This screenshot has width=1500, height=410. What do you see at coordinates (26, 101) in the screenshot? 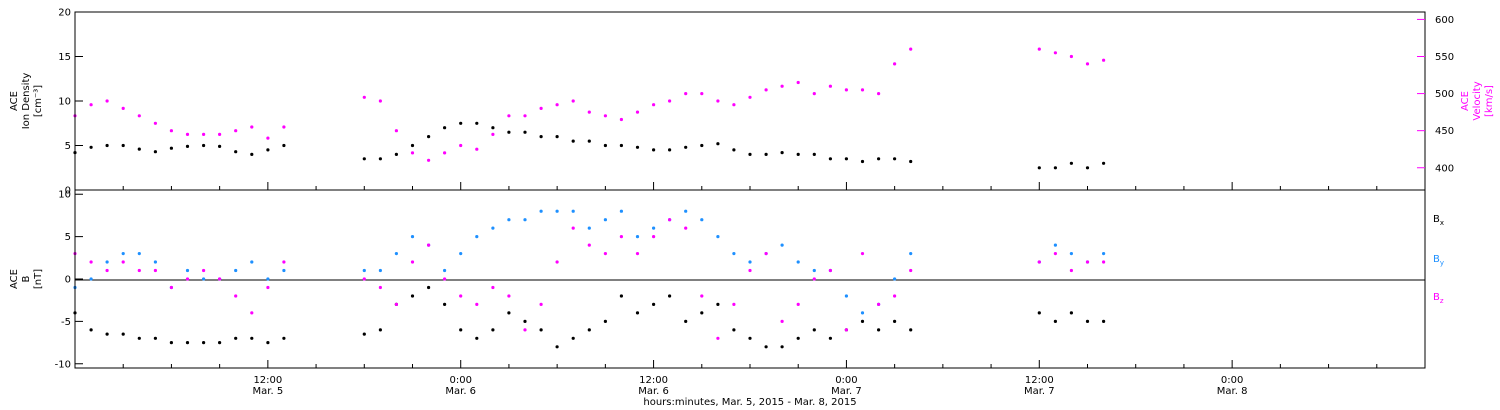
I see `top-left-label-line-2: Ion Density` at bounding box center [26, 101].